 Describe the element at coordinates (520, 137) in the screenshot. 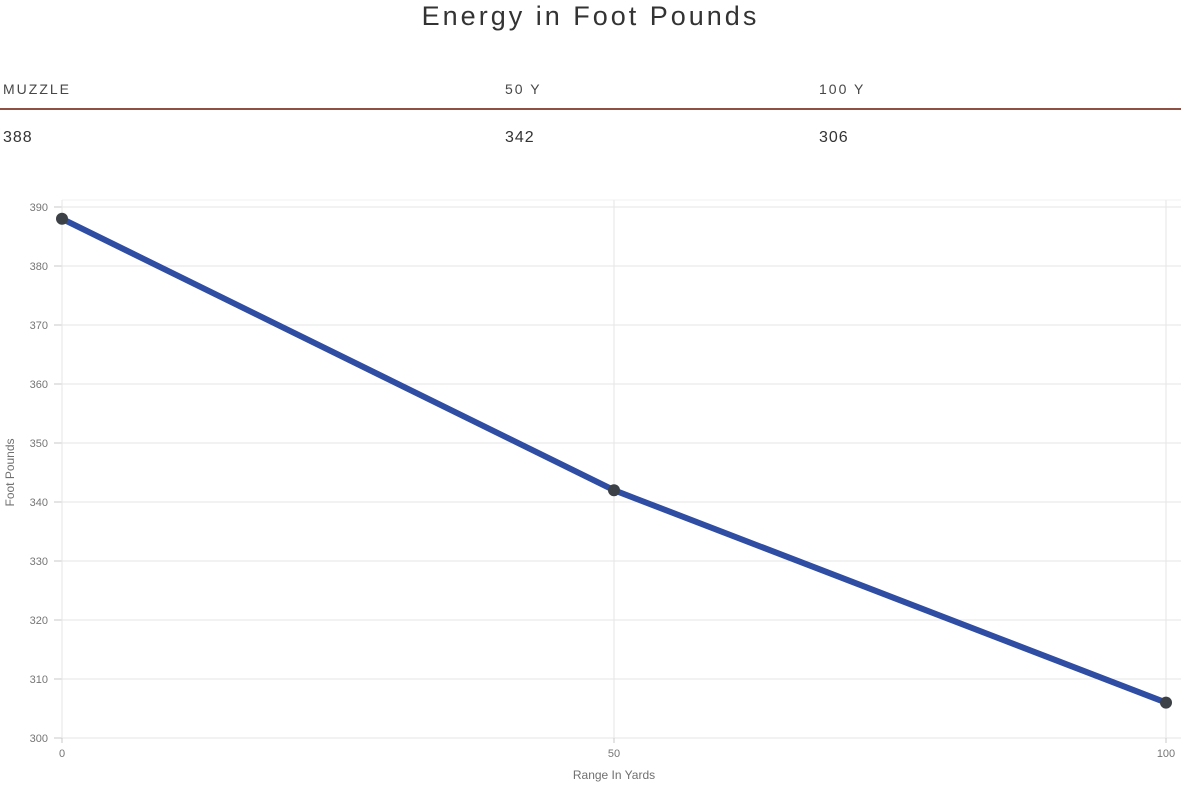

I see `value-50y: 342` at that location.